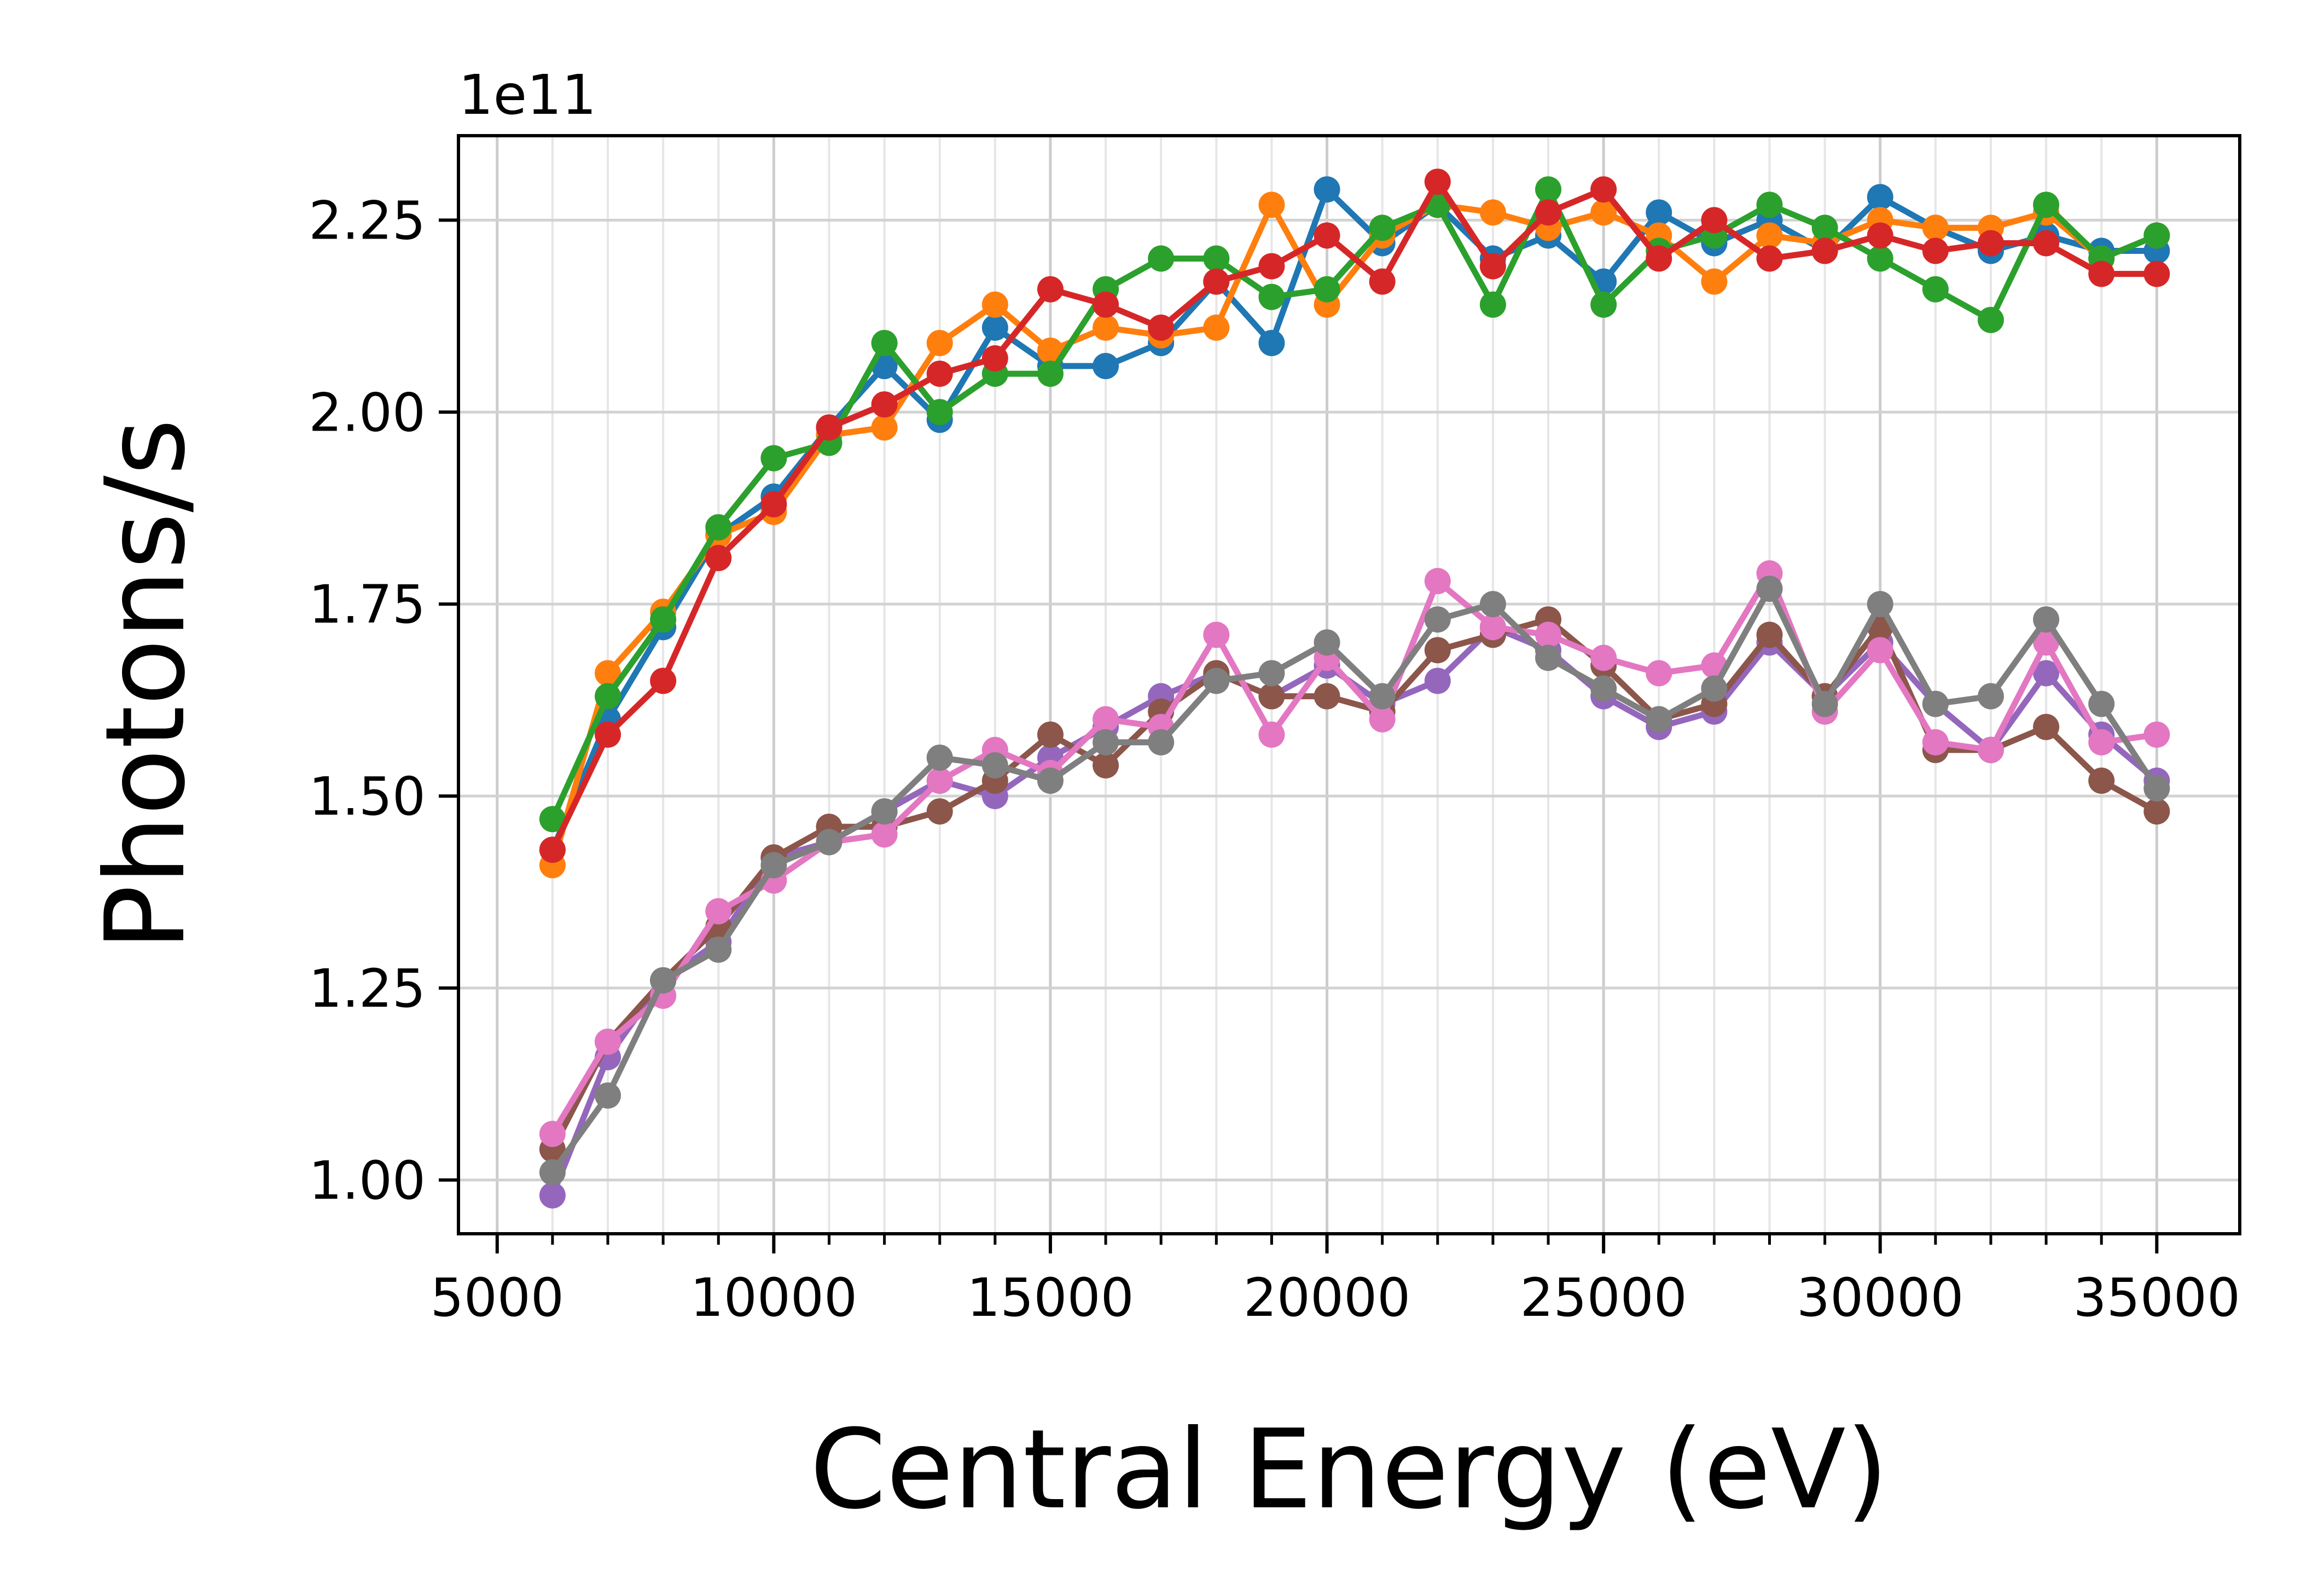 Image resolution: width=2324 pixels, height=1585 pixels. Describe the element at coordinates (1349, 1470) in the screenshot. I see `x-axis-label: Central Energy (eV)` at that location.